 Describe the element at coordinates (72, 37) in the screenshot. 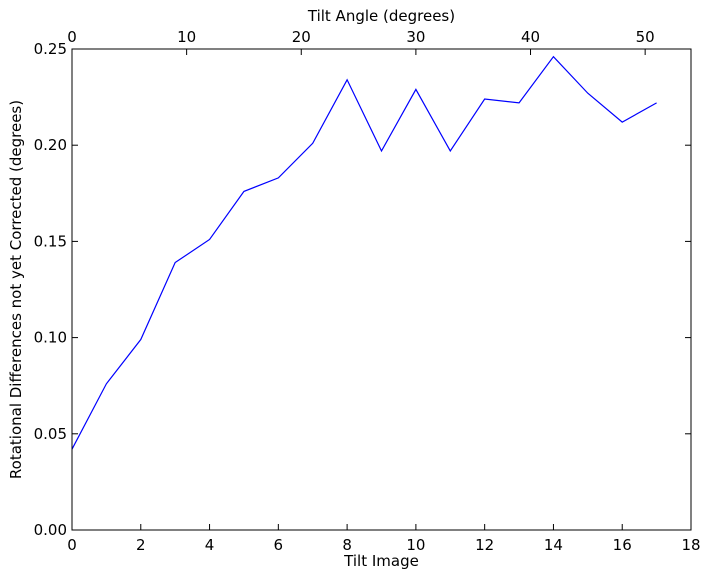

I see `top-x-tick-label: 0` at that location.